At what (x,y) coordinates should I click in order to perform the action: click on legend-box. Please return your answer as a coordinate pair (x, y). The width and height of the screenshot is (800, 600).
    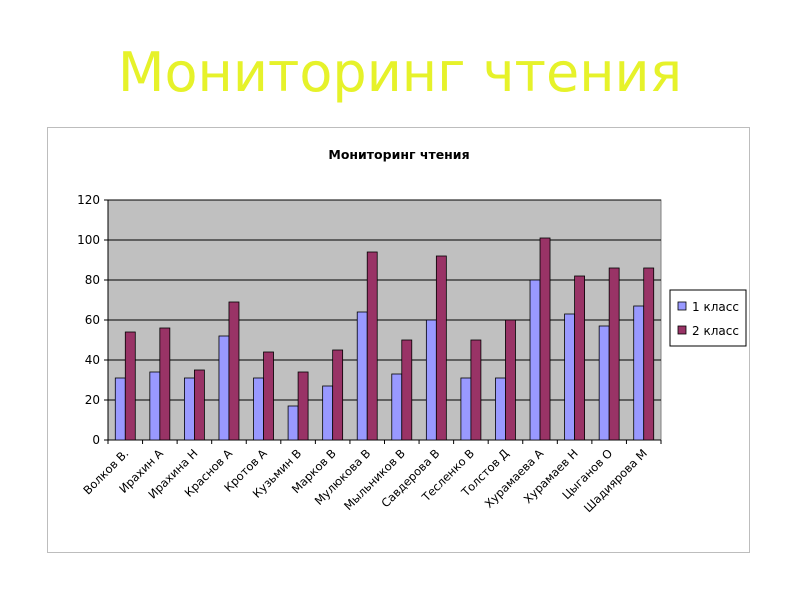
    Looking at the image, I should click on (708, 318).